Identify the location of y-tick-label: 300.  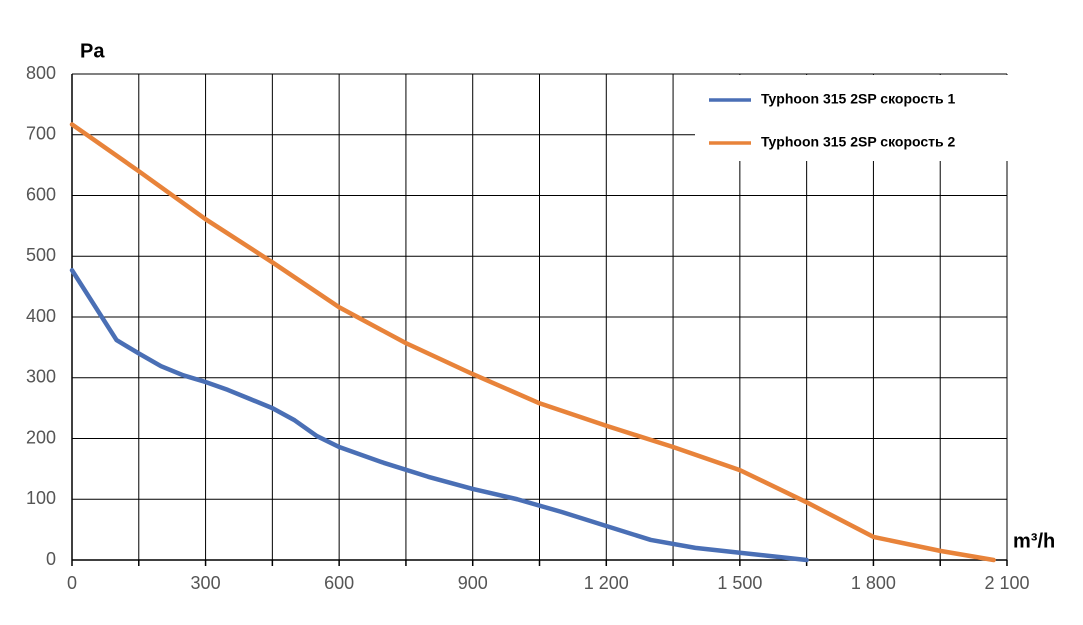
(41, 377).